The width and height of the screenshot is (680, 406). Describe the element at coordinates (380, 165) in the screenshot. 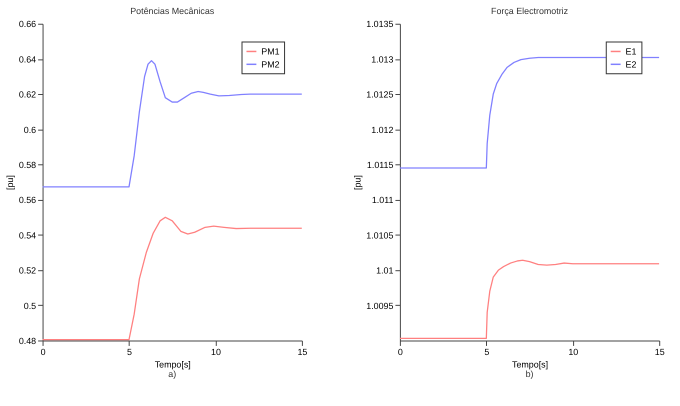

I see `y-tick-label: 1.0115` at that location.